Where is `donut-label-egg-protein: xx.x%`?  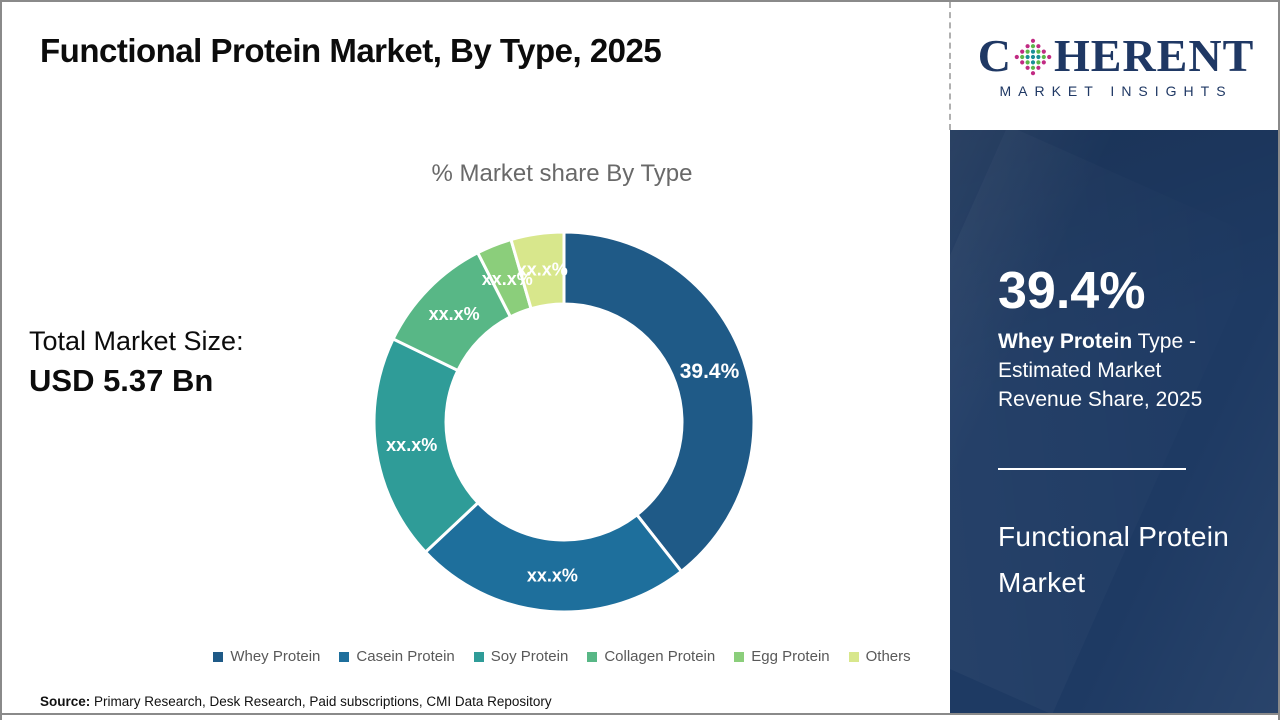 donut-label-egg-protein: xx.x% is located at coordinates (507, 279).